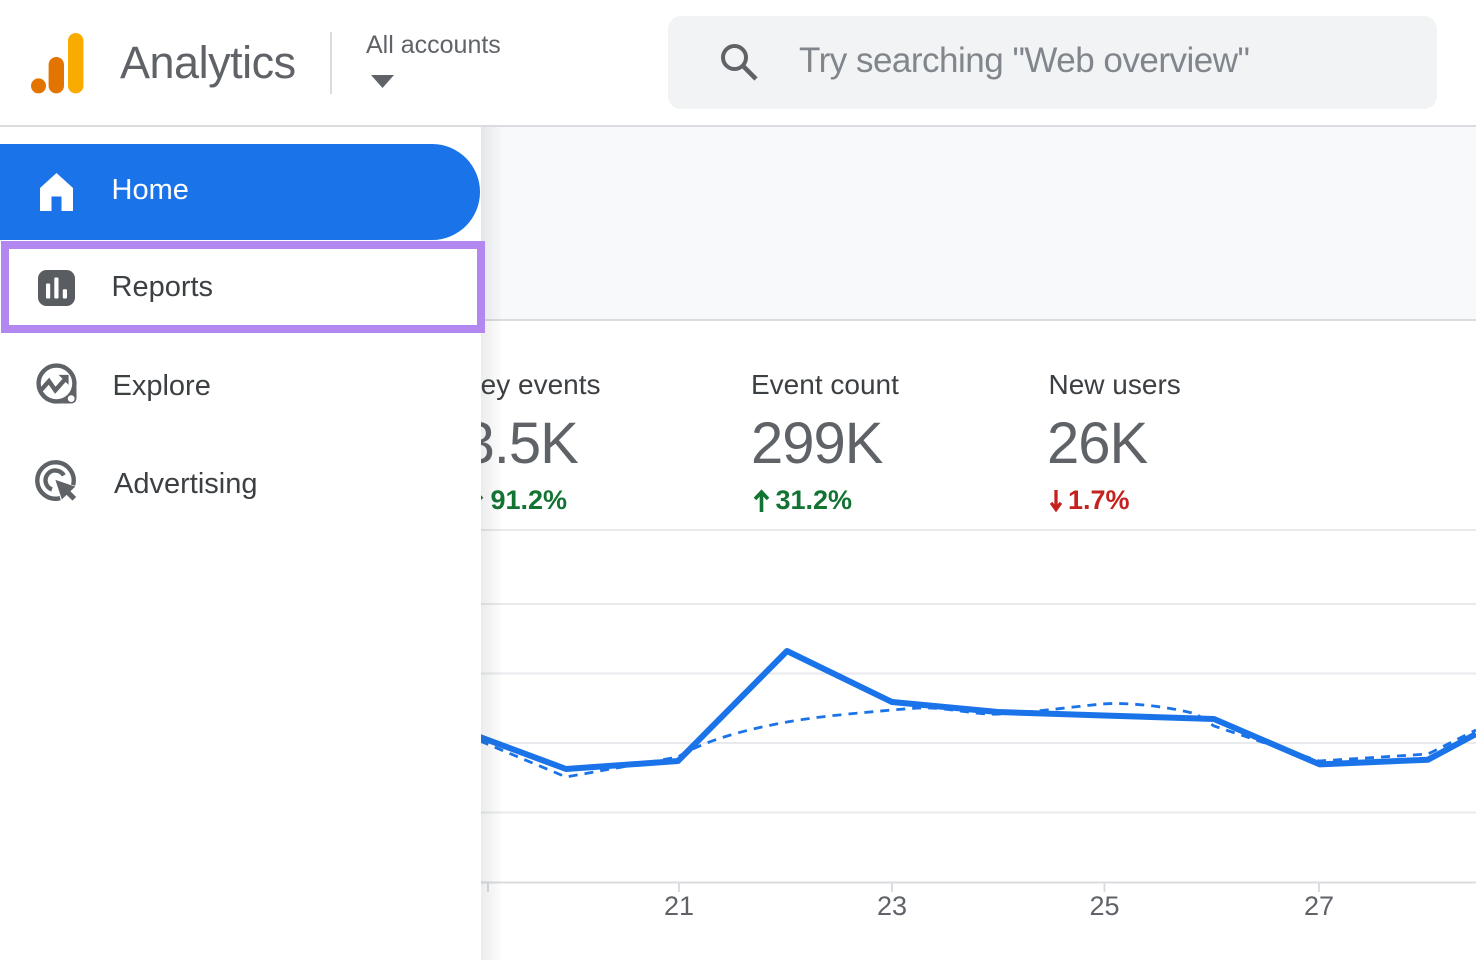 This screenshot has width=1476, height=960. What do you see at coordinates (1319, 906) in the screenshot?
I see `svg-text: 27` at bounding box center [1319, 906].